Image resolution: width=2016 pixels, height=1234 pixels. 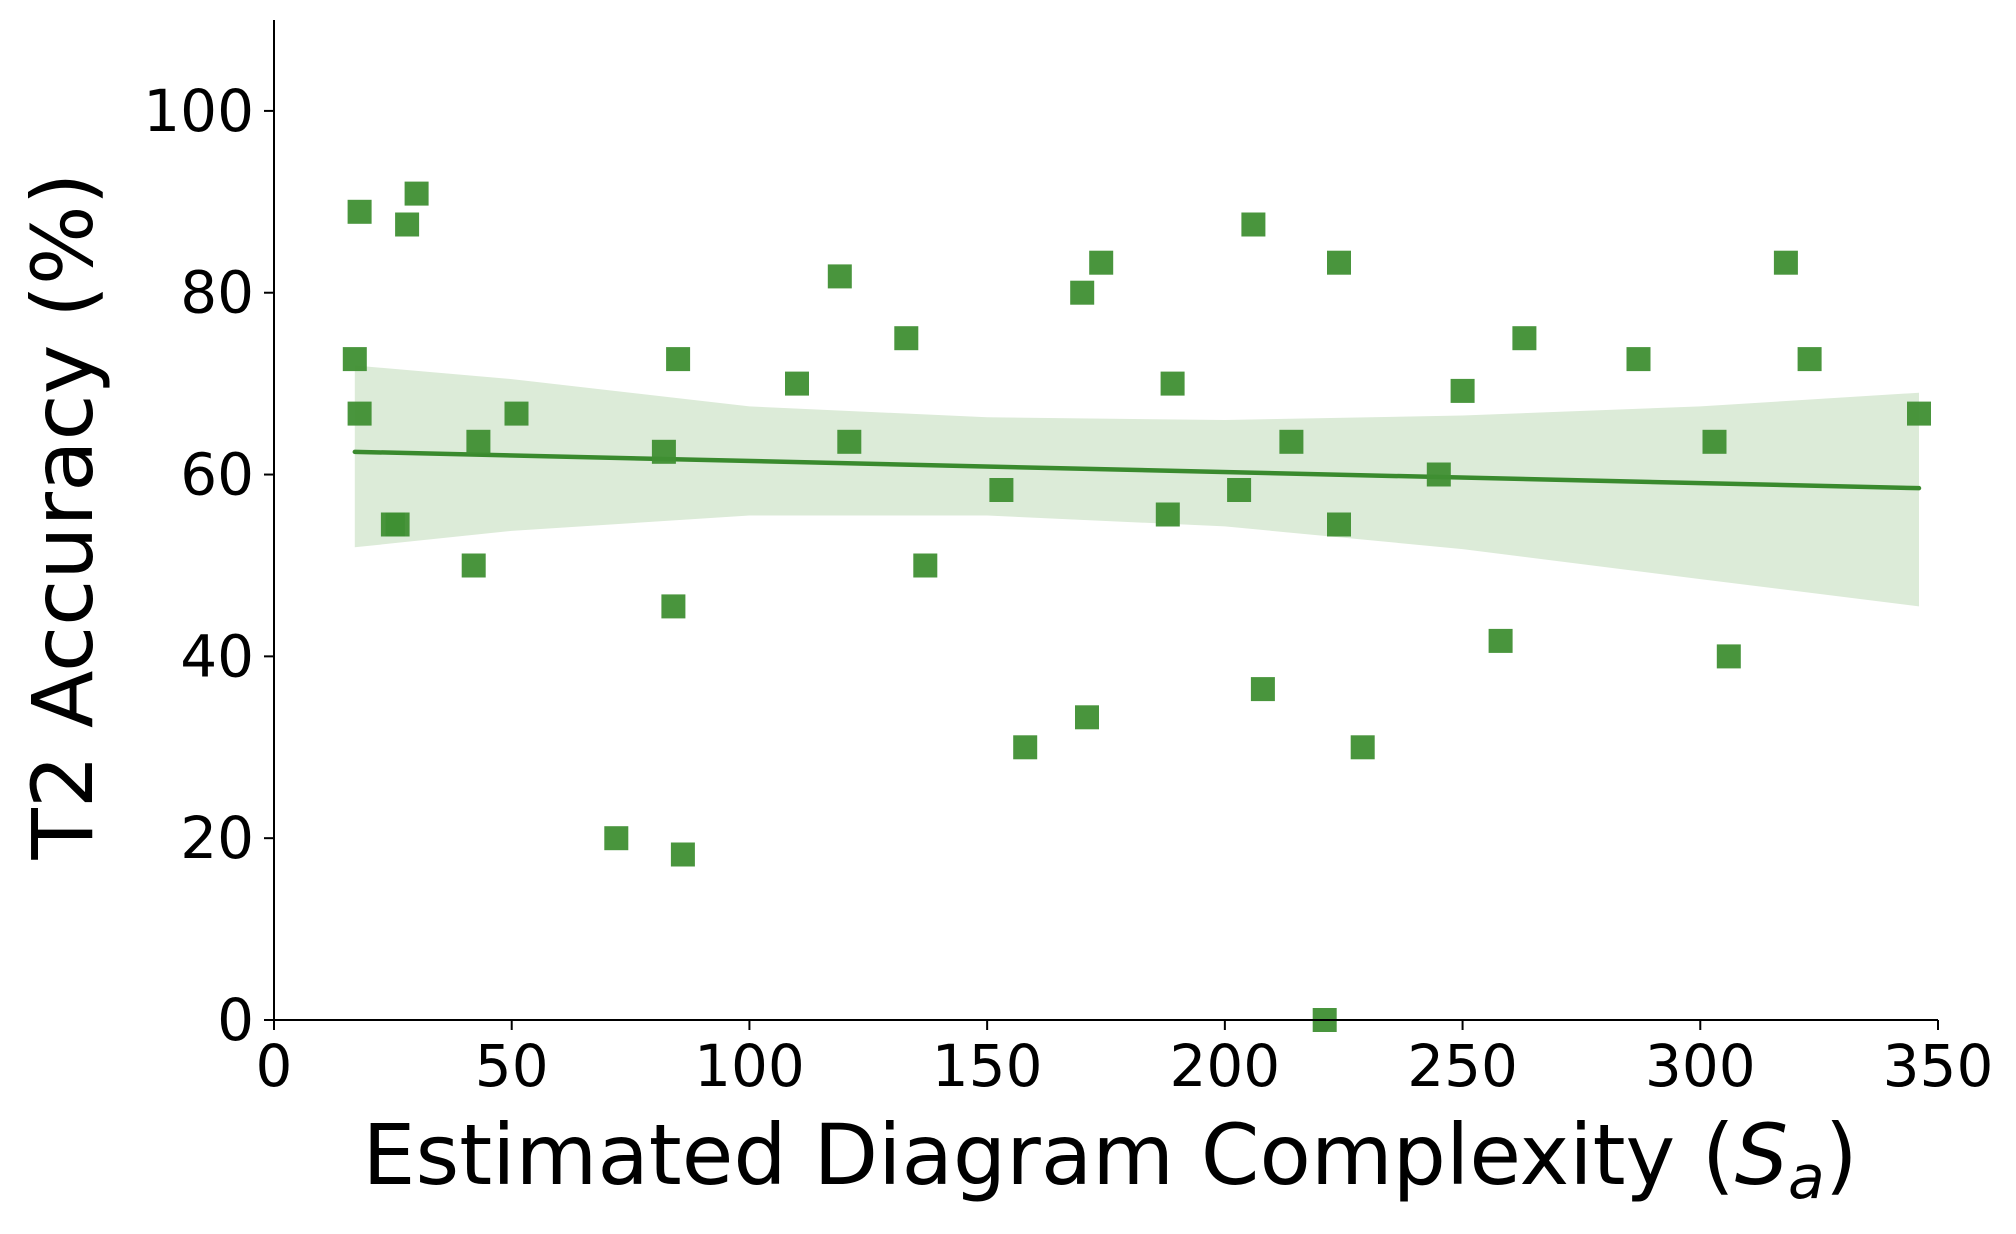 I want to click on x-tick-label: 100, so click(x=749, y=1066).